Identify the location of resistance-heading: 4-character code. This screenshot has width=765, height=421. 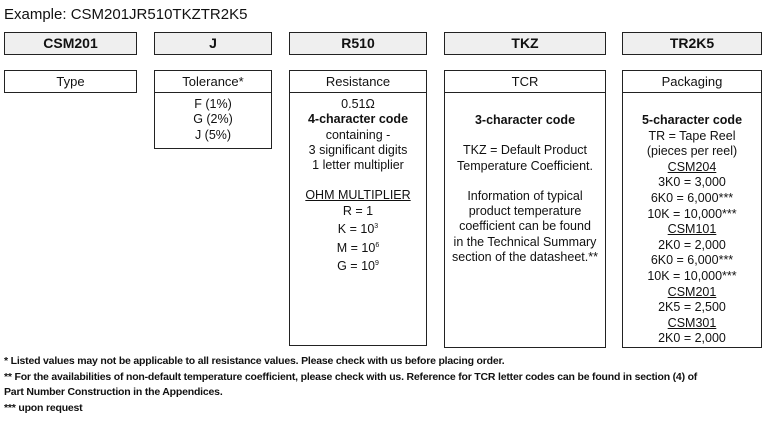
(358, 119).